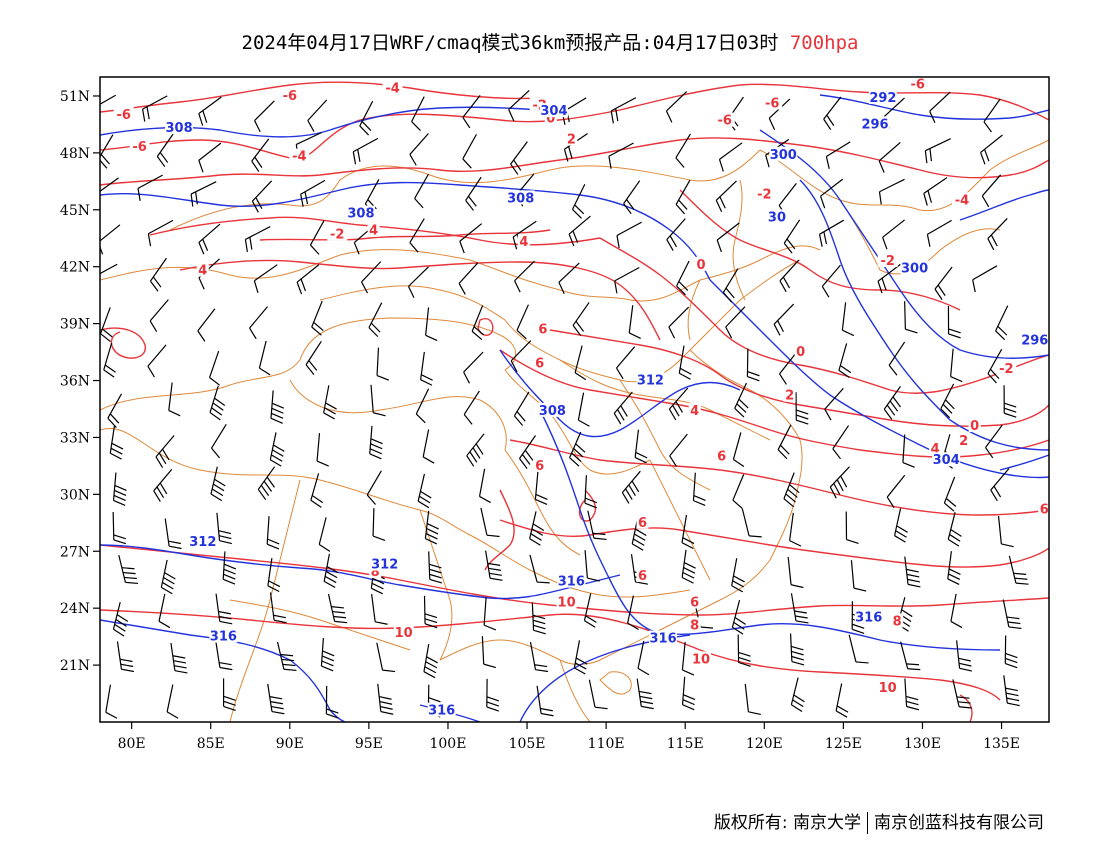 The height and width of the screenshot is (850, 1100). I want to click on isotherm-label: -2, so click(887, 261).